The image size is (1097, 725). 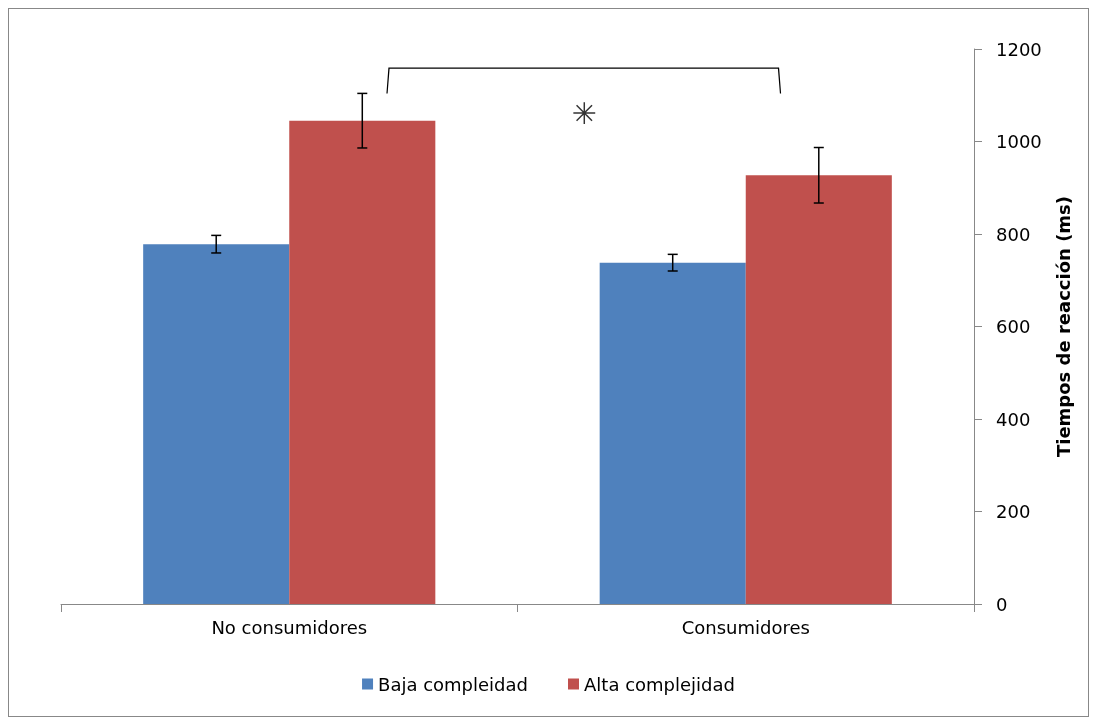 What do you see at coordinates (1013, 419) in the screenshot?
I see `y-tick-label: 400` at bounding box center [1013, 419].